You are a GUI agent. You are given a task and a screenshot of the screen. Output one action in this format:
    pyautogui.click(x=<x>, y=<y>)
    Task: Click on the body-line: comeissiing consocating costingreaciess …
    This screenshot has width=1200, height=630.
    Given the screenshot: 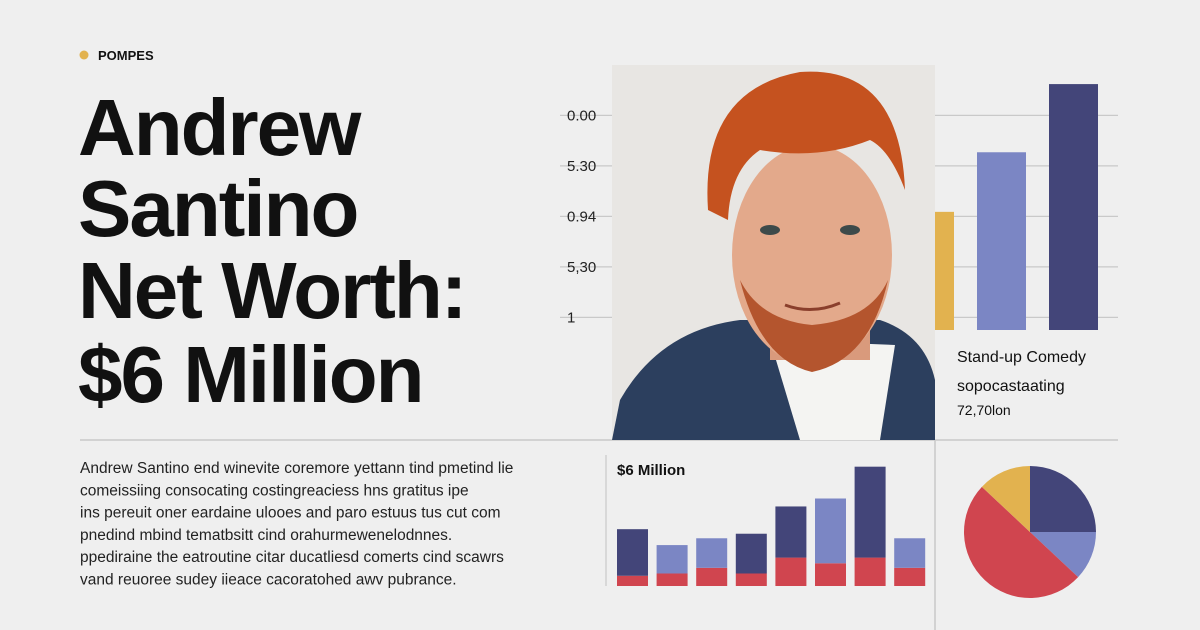 What is the action you would take?
    pyautogui.click(x=274, y=490)
    